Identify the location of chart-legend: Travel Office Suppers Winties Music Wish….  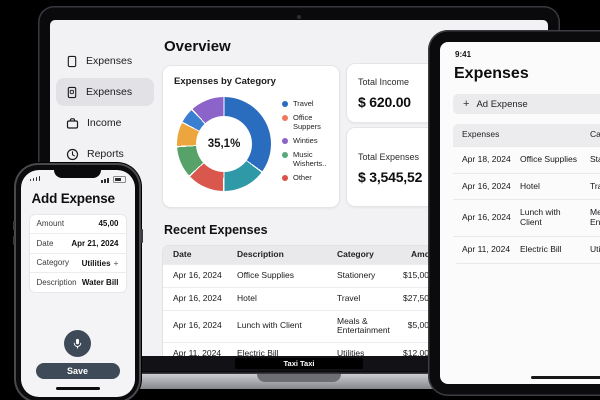
(308, 143).